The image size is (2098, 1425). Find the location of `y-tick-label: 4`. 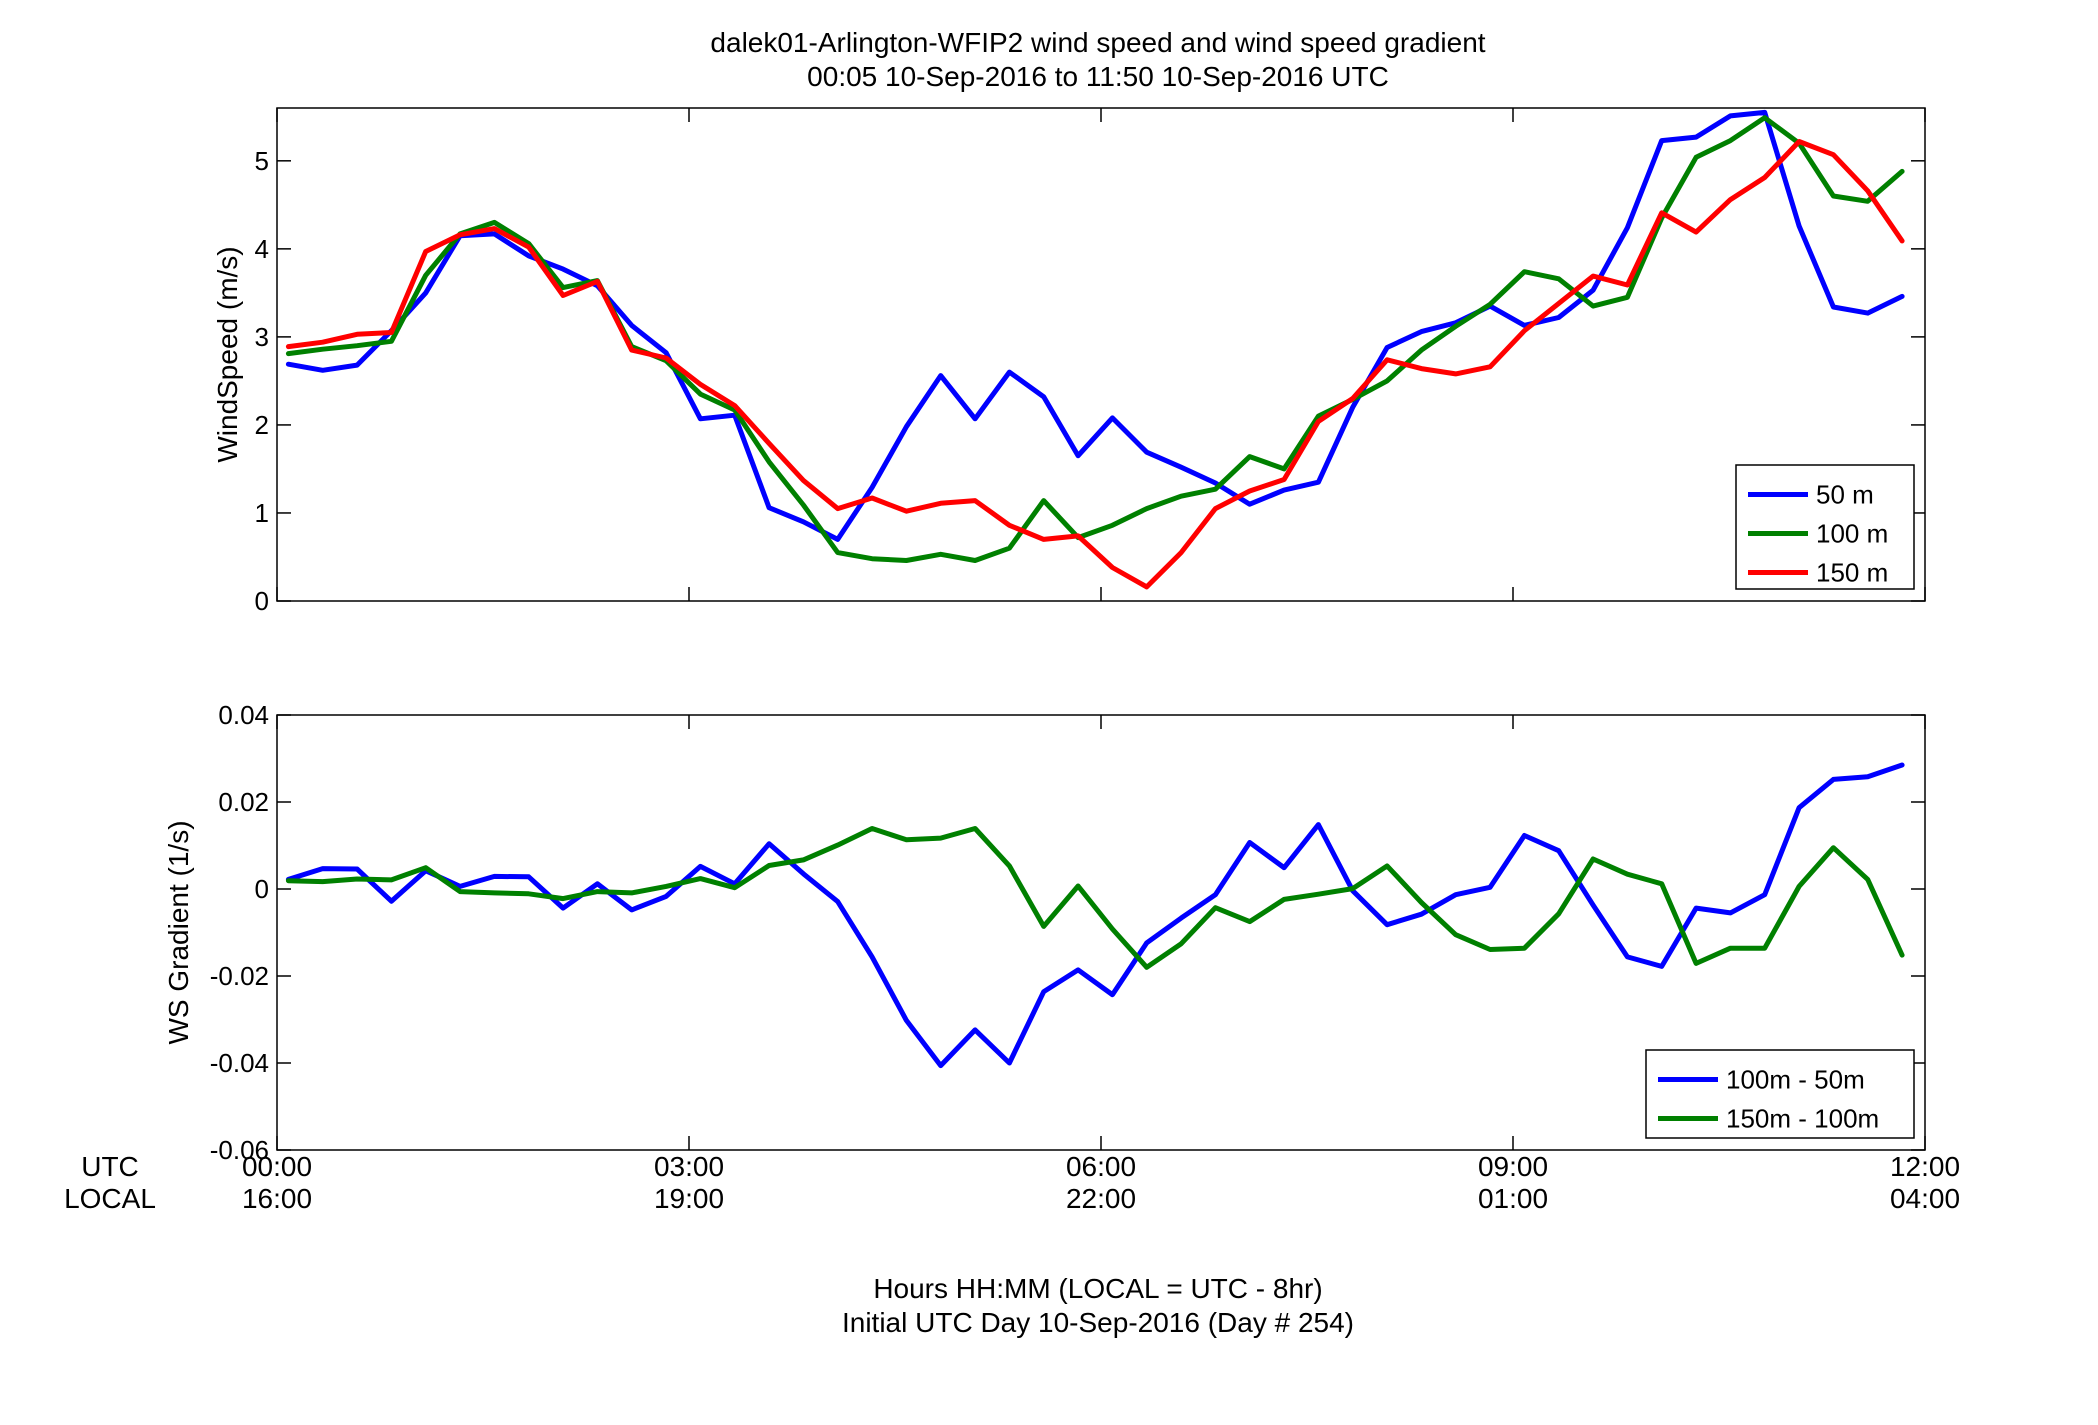

y-tick-label: 4 is located at coordinates (262, 249).